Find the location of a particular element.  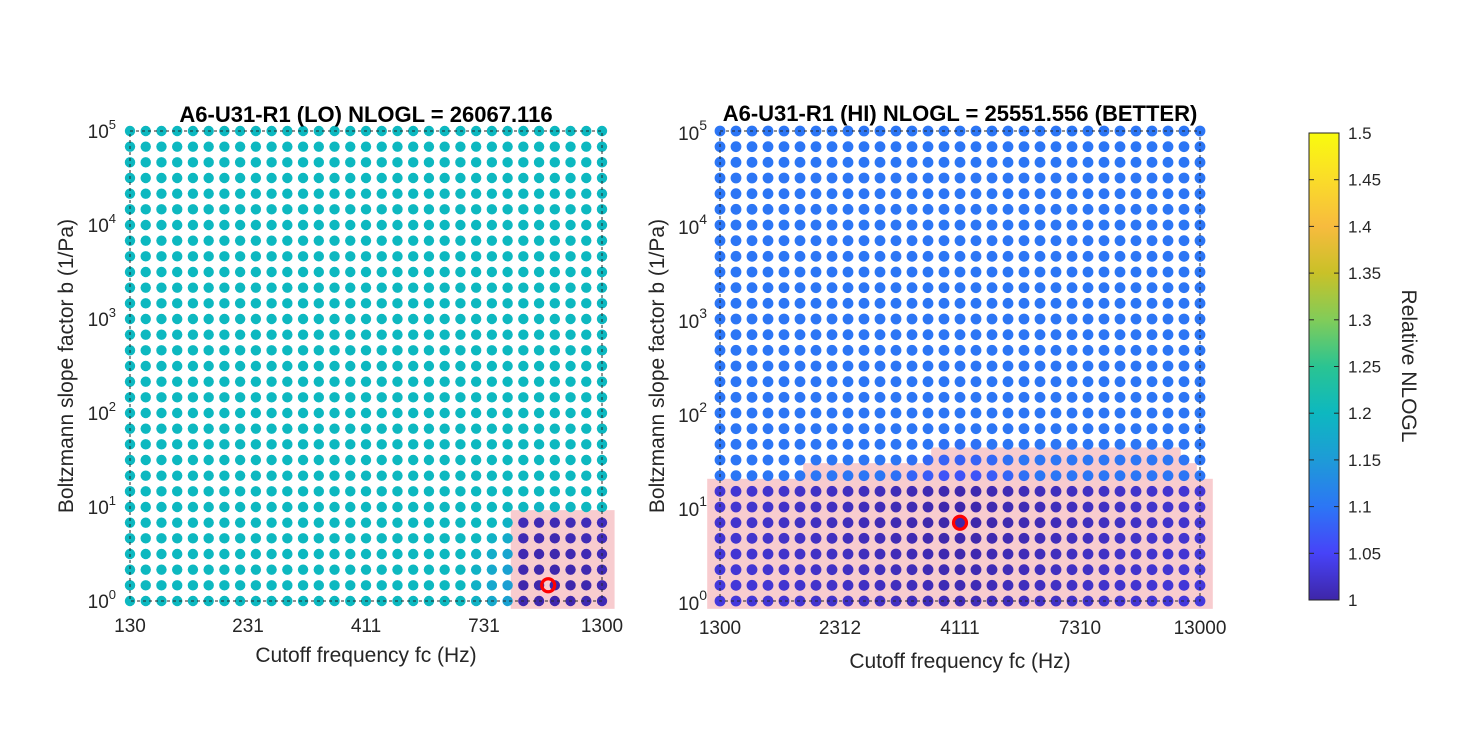

right-xticks: 1300 2312 4111 7310 13000 is located at coordinates (963, 628).